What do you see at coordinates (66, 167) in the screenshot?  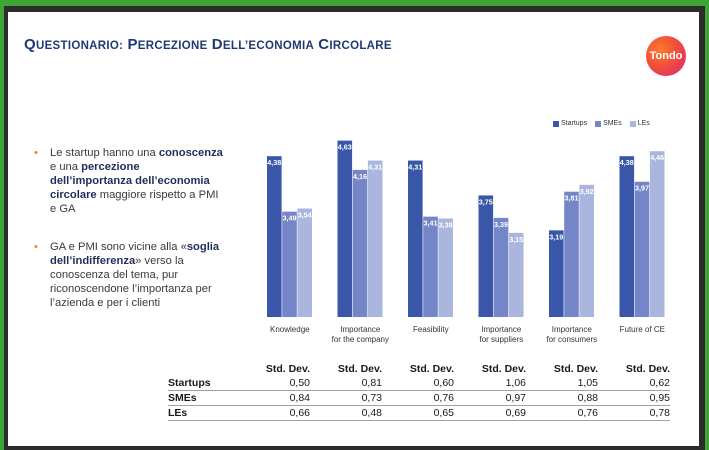 I see `bullet-text: e una` at bounding box center [66, 167].